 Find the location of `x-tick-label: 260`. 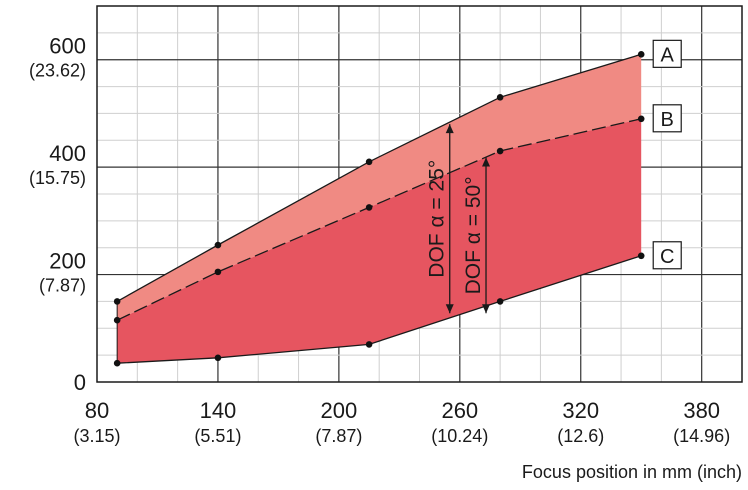

x-tick-label: 260 is located at coordinates (459, 410).